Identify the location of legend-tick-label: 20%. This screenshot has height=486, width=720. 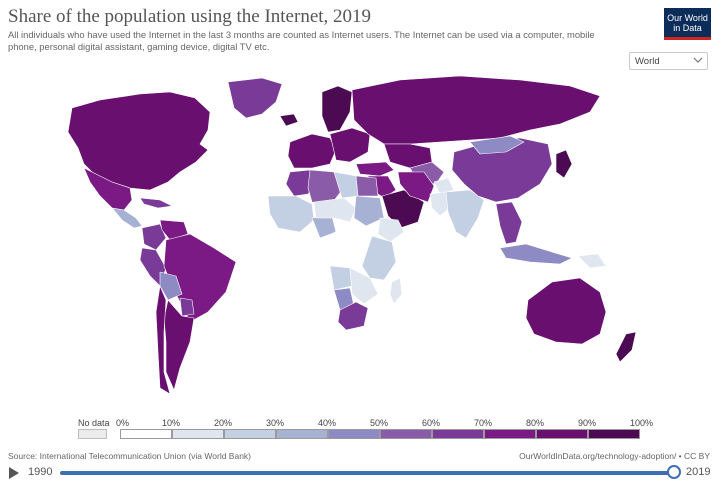
(223, 423).